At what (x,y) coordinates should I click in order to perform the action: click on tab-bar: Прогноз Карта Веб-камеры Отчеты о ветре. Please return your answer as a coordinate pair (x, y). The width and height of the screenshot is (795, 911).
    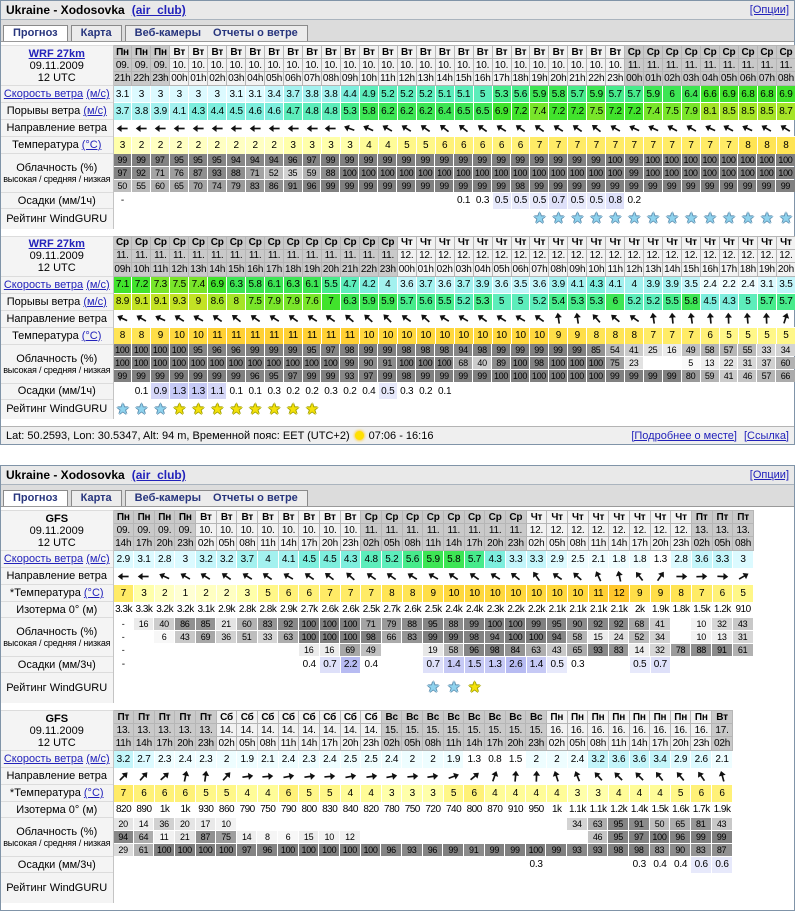
    Looking at the image, I should click on (397, 496).